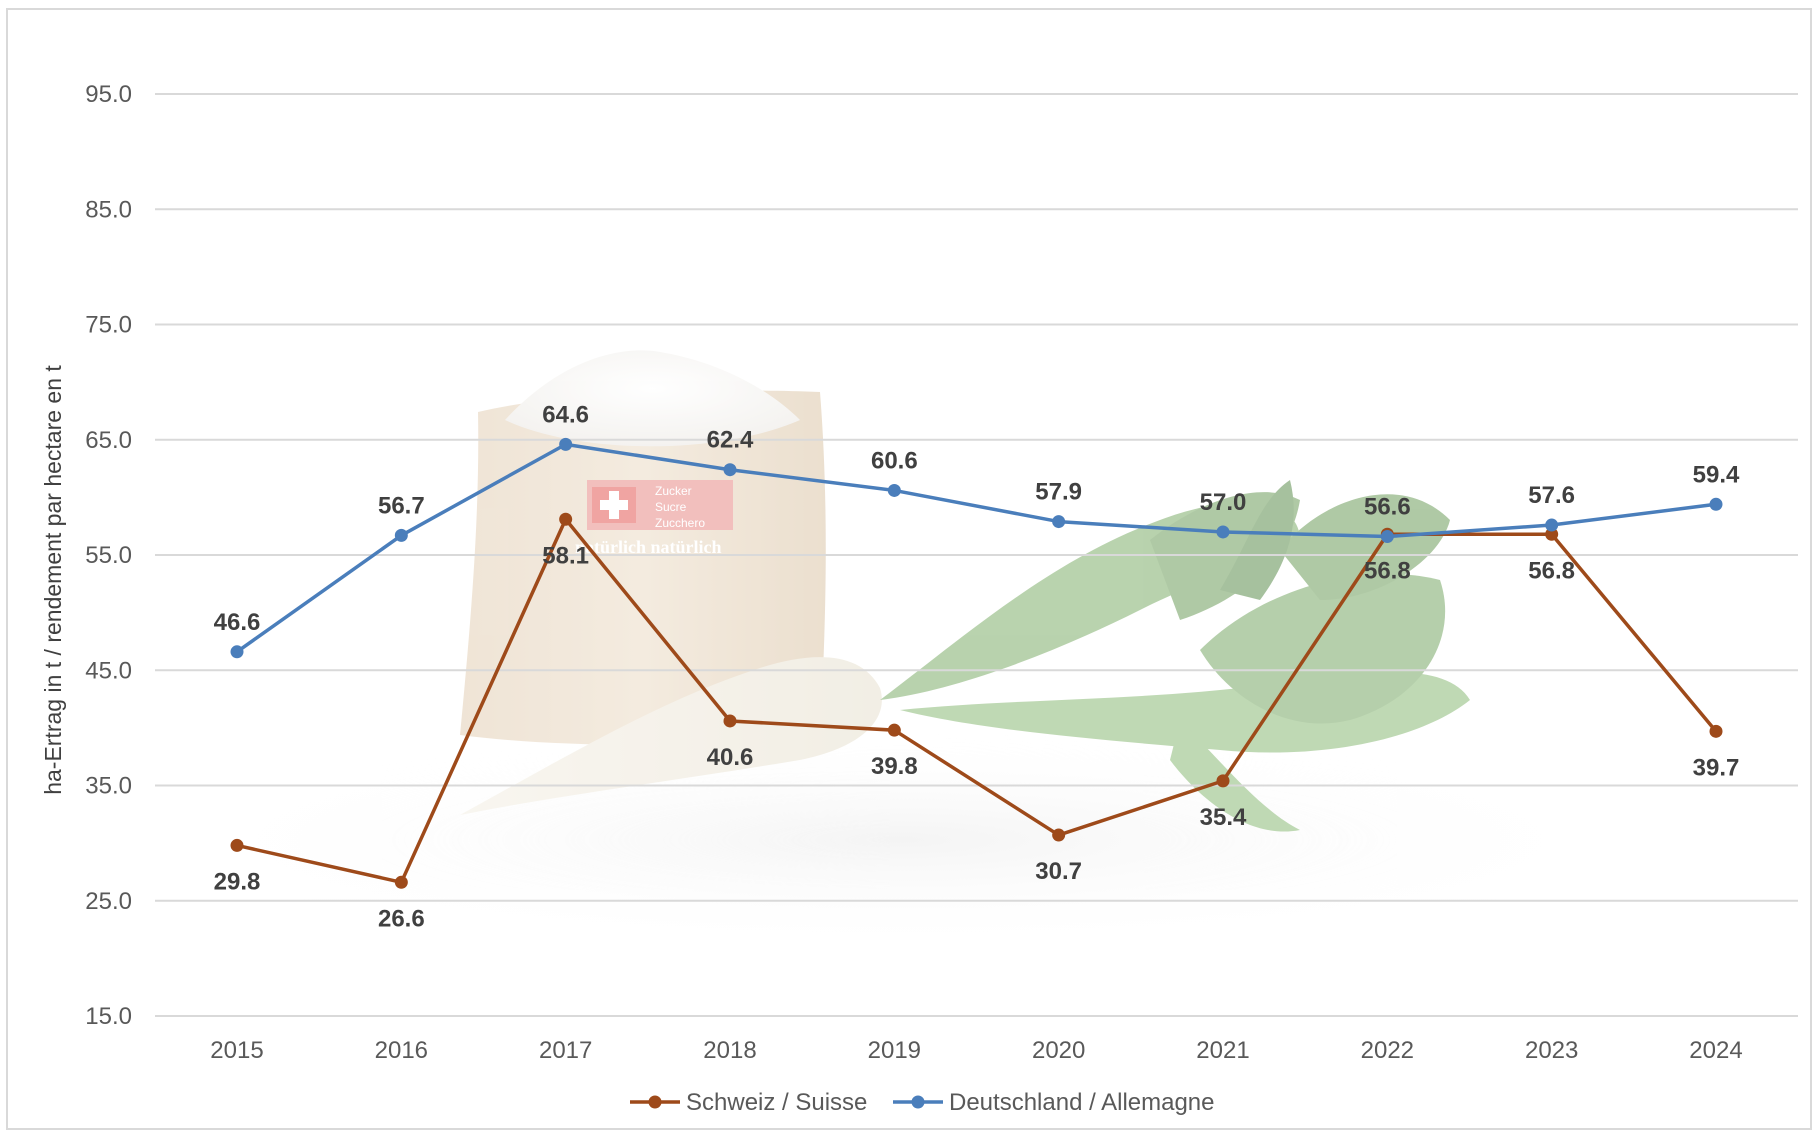 The image size is (1817, 1135). Describe the element at coordinates (1058, 492) in the screenshot. I see `data-label: 57.9` at that location.